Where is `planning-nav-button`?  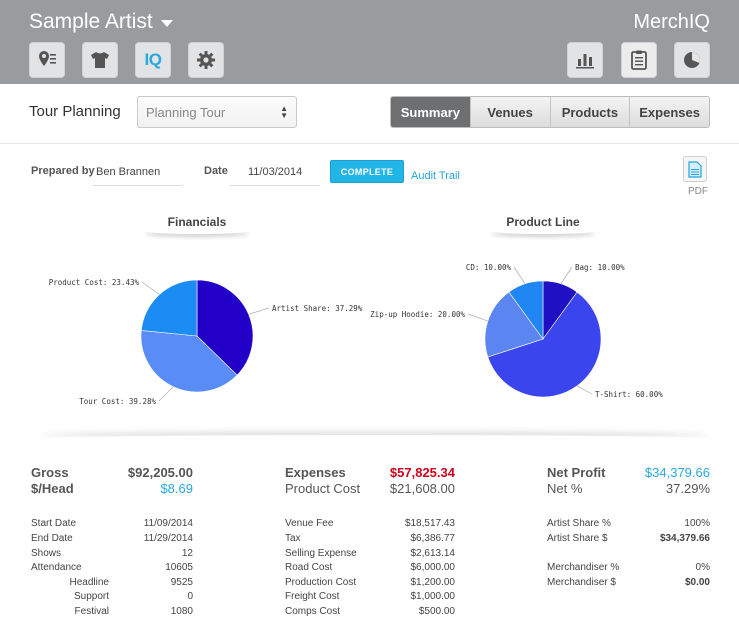
planning-nav-button is located at coordinates (639, 60).